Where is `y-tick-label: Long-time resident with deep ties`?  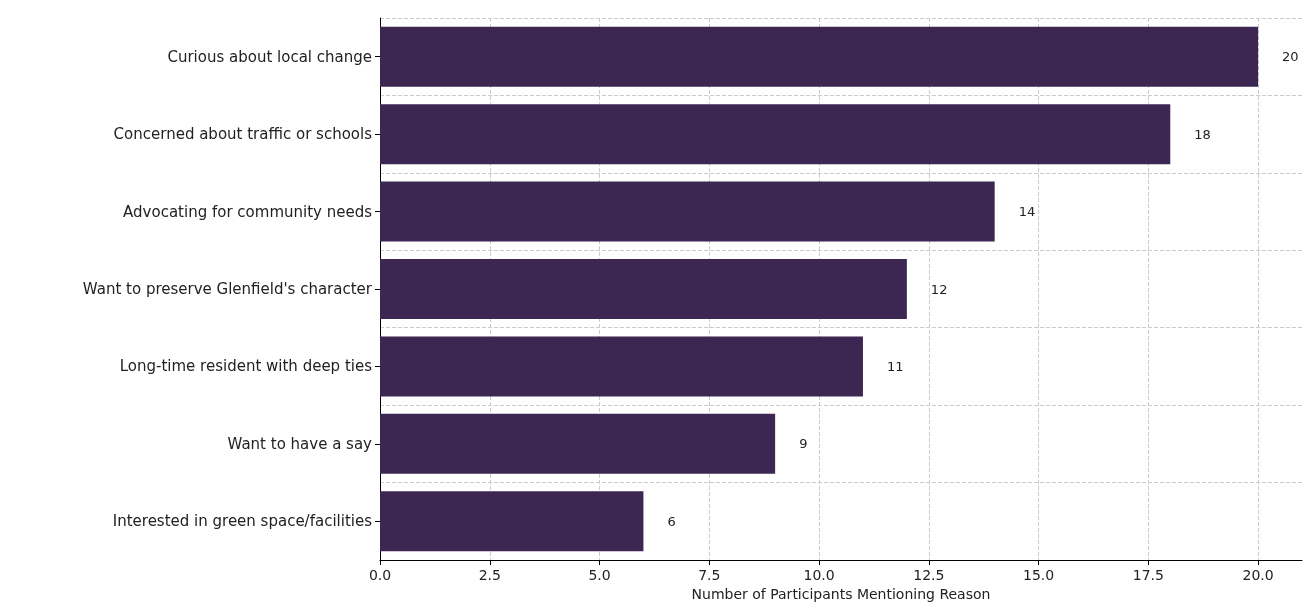
y-tick-label: Long-time resident with deep ties is located at coordinates (246, 366).